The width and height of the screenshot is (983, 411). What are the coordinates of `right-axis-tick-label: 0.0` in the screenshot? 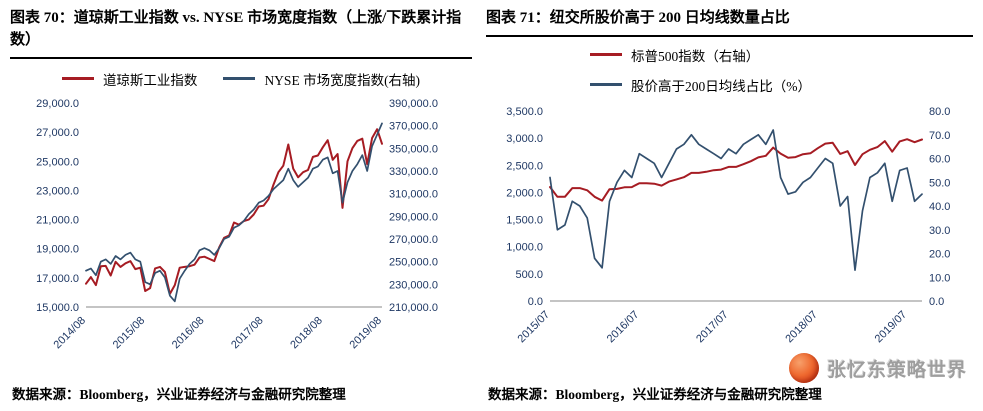 It's located at (936, 302).